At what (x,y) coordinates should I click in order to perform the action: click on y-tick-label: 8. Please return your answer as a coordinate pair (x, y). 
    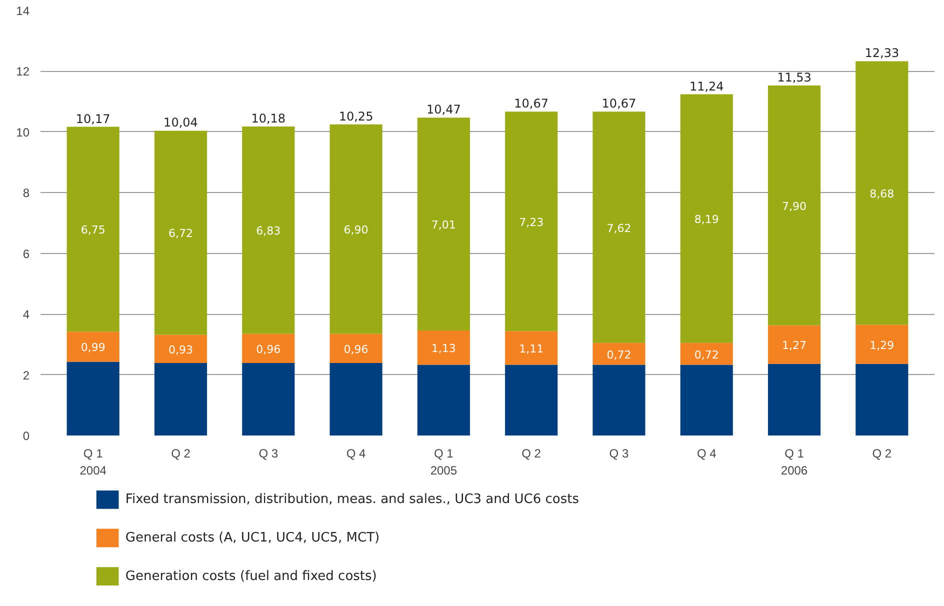
    Looking at the image, I should click on (26, 193).